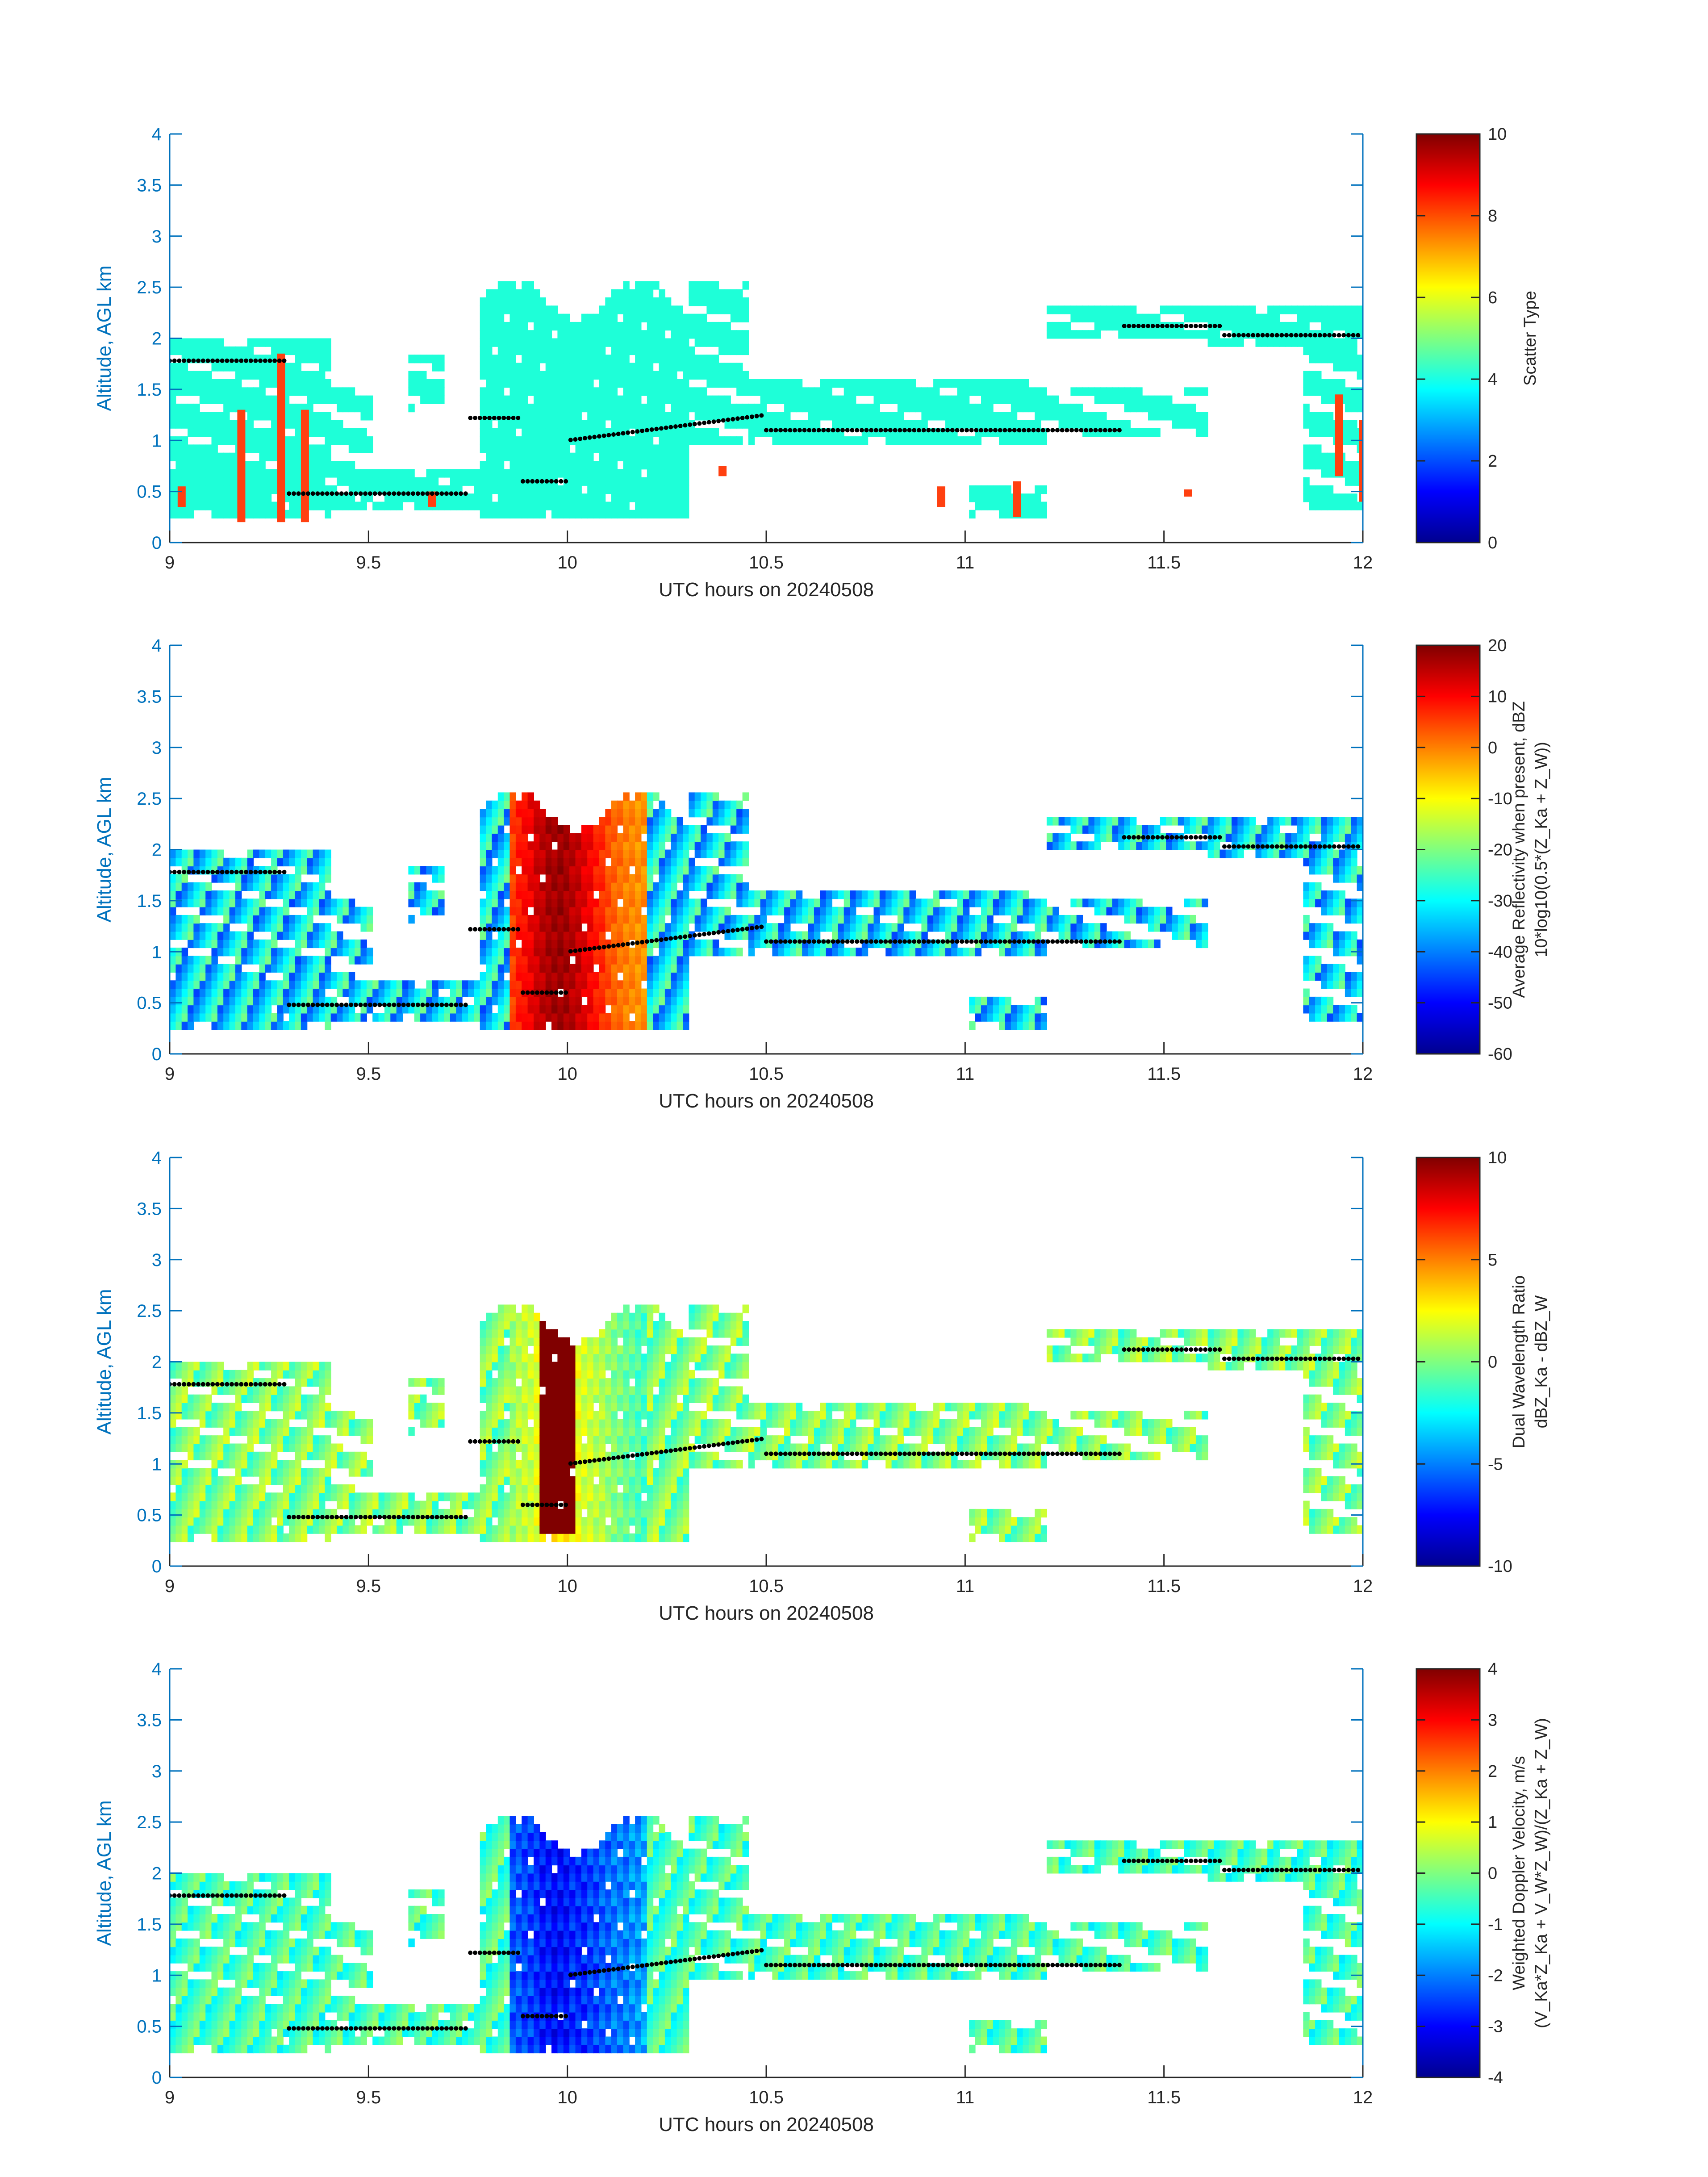 This screenshot has height=2177, width=1708. Describe the element at coordinates (766, 911) in the screenshot. I see `heatmap-cells` at that location.